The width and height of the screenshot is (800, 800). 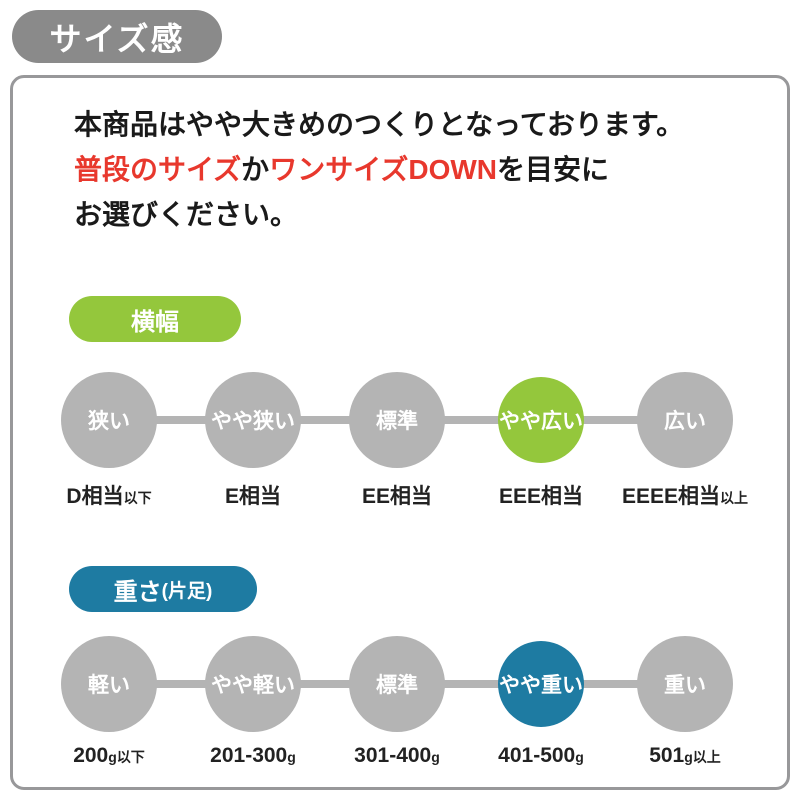 I want to click on width-circle-somewhat-wide-highlighted: やや広い, so click(x=541, y=420).